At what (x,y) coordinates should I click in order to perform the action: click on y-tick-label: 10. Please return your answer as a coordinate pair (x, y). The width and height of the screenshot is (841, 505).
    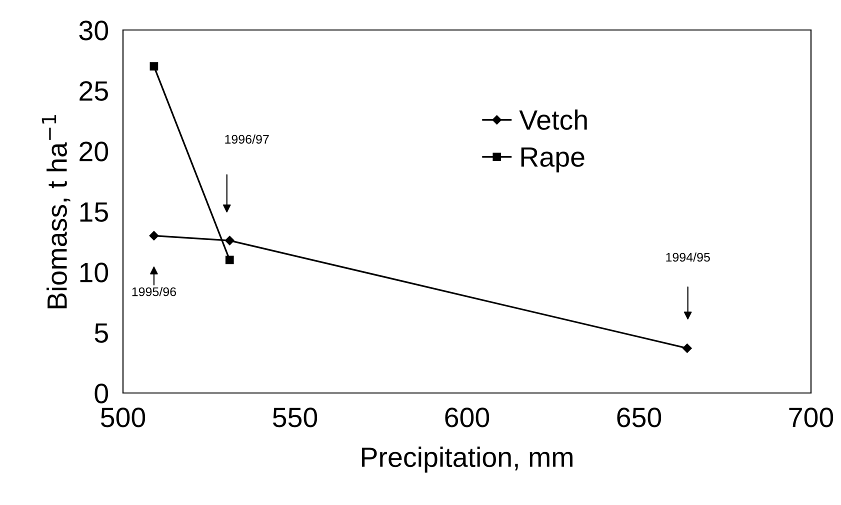
    Looking at the image, I should click on (94, 272).